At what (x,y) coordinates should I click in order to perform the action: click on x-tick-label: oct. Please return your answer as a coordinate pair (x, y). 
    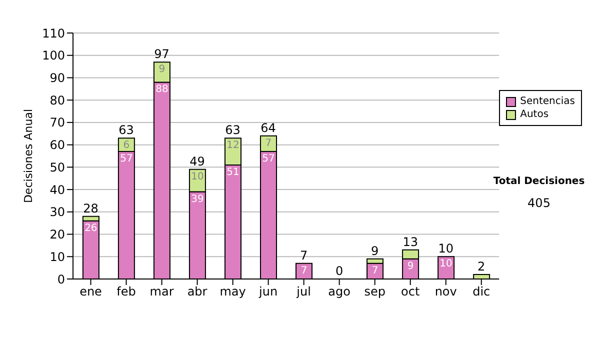
    Looking at the image, I should click on (410, 291).